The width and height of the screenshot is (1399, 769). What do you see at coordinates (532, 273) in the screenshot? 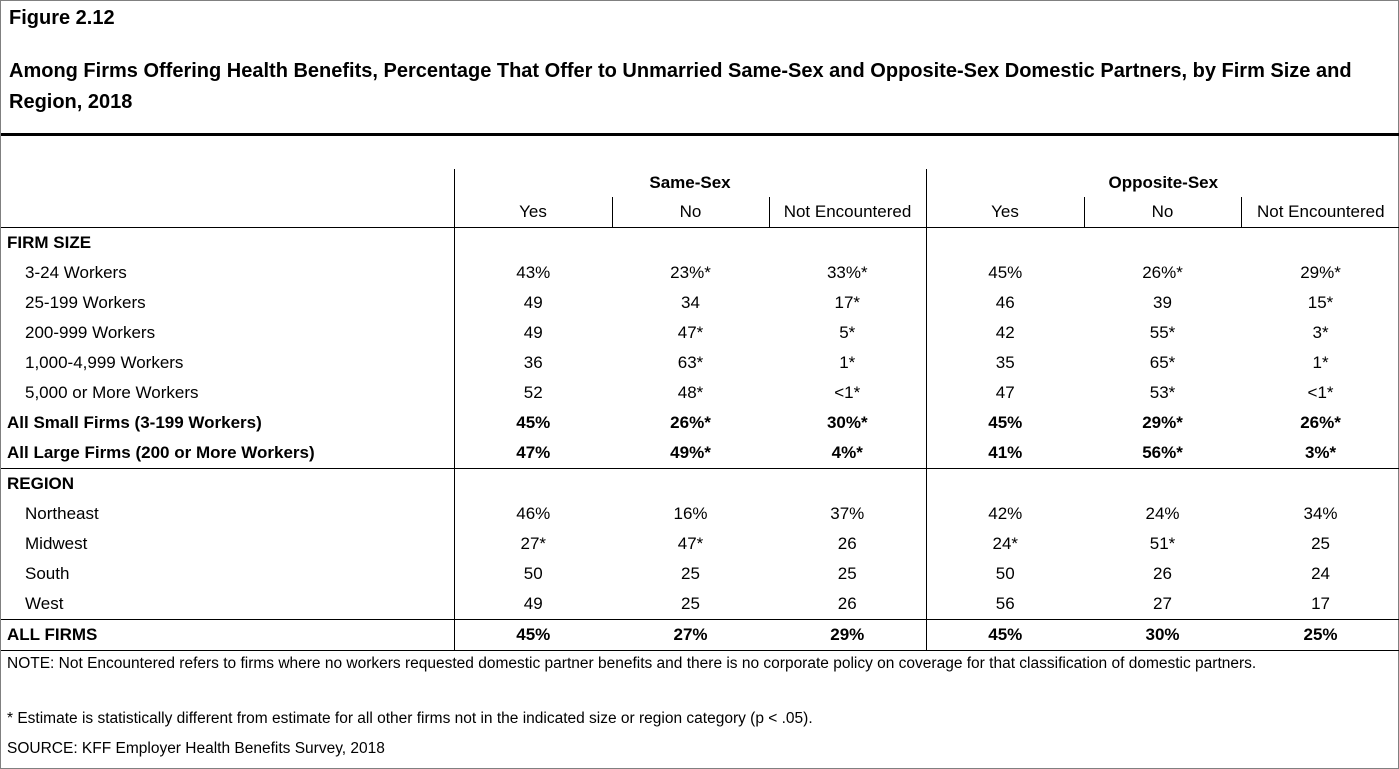
I see `cell: 43%` at bounding box center [532, 273].